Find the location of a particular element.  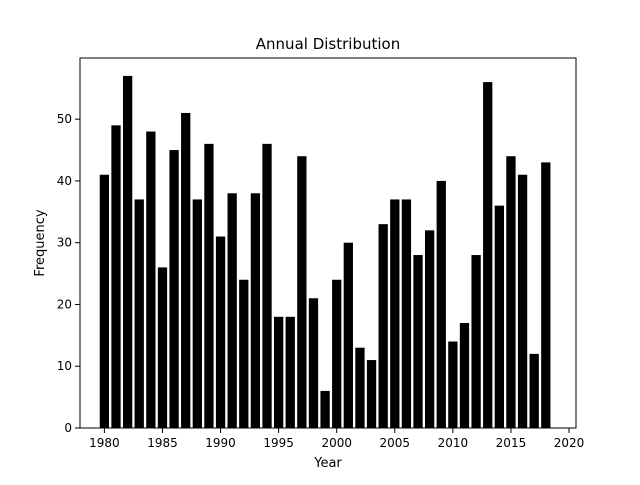

bar-2004 is located at coordinates (383, 326).